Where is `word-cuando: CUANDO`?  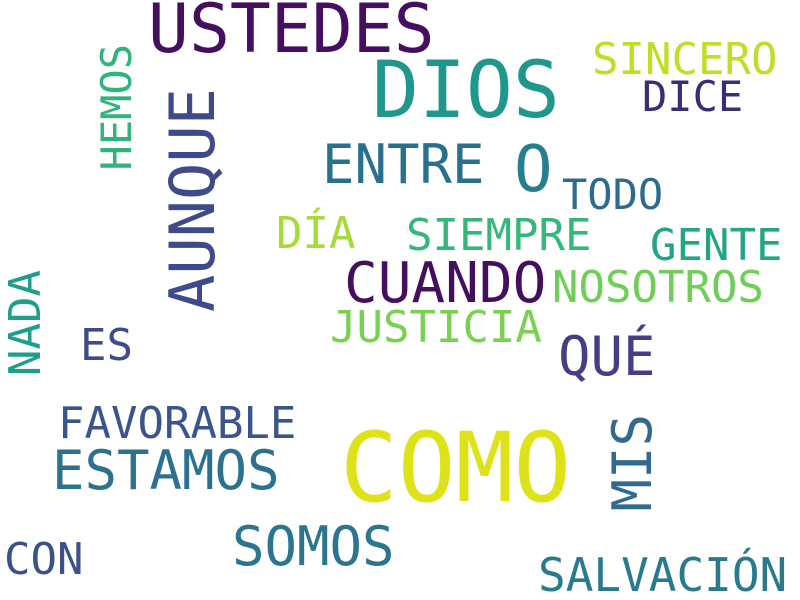
word-cuando: CUANDO is located at coordinates (445, 283).